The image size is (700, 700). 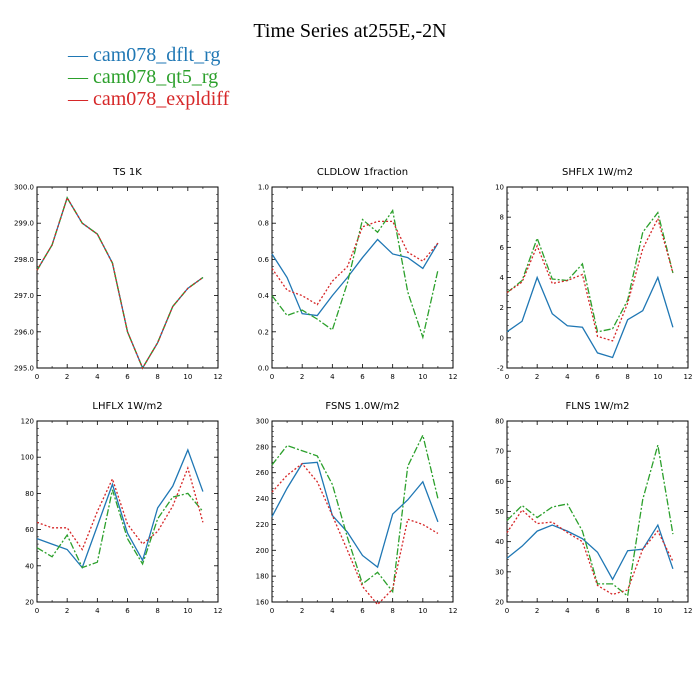 What do you see at coordinates (29, 530) in the screenshot?
I see `y-tick-label: 60` at bounding box center [29, 530].